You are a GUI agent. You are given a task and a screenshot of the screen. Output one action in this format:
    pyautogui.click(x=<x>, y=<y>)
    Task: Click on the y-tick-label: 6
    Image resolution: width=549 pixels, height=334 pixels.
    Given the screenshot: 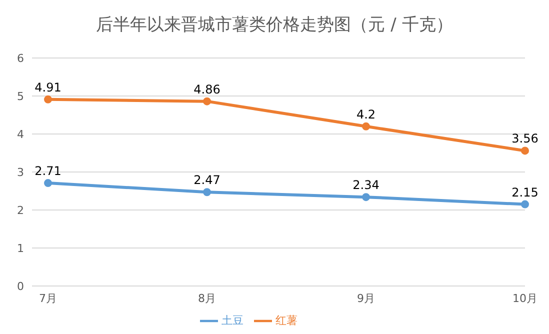 What is the action you would take?
    pyautogui.click(x=20, y=58)
    